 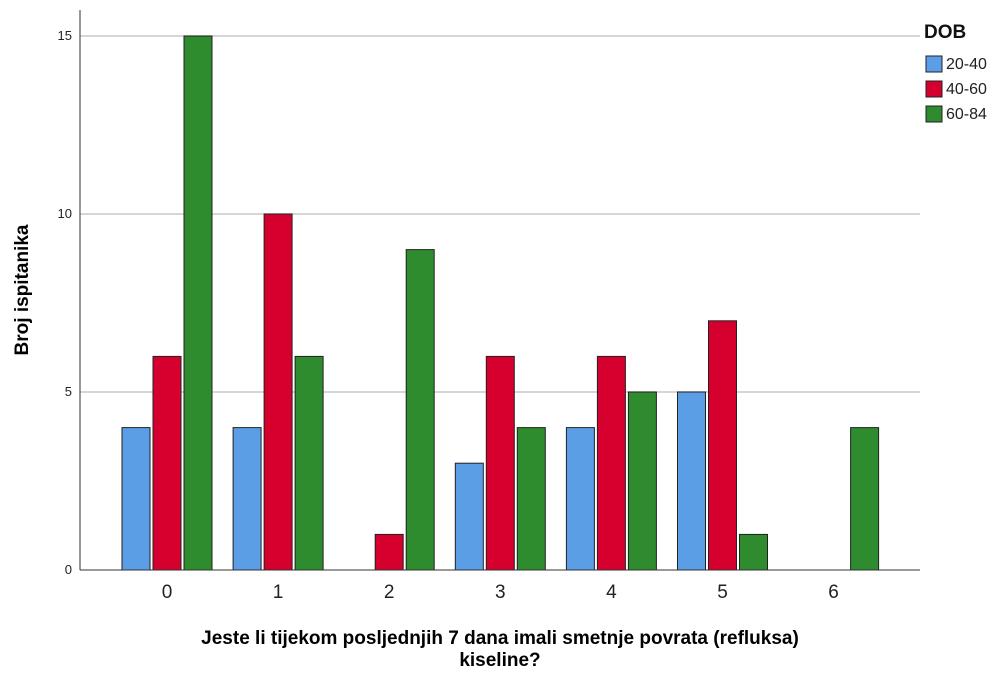 What do you see at coordinates (966, 89) in the screenshot?
I see `legend-label: 40-60` at bounding box center [966, 89].